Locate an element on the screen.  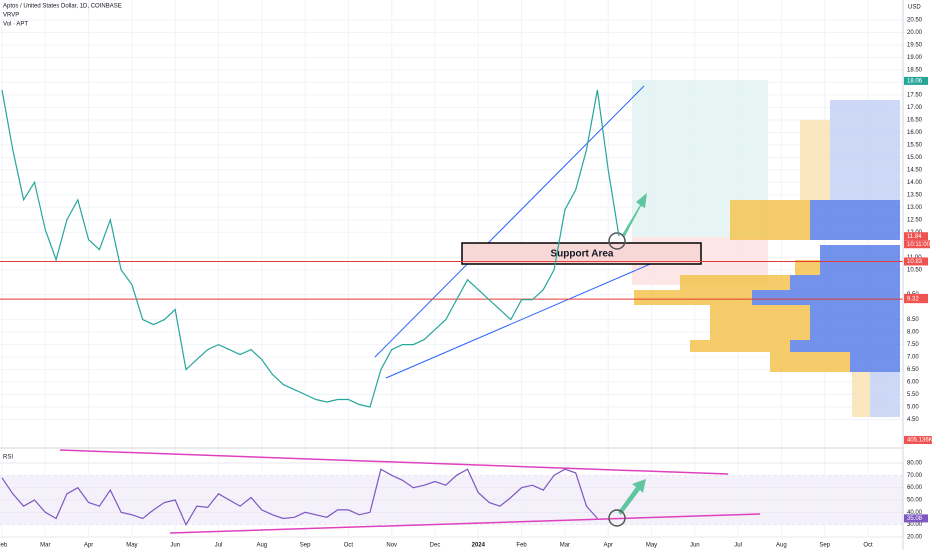
y-tick-label: 8.00 is located at coordinates (913, 333).